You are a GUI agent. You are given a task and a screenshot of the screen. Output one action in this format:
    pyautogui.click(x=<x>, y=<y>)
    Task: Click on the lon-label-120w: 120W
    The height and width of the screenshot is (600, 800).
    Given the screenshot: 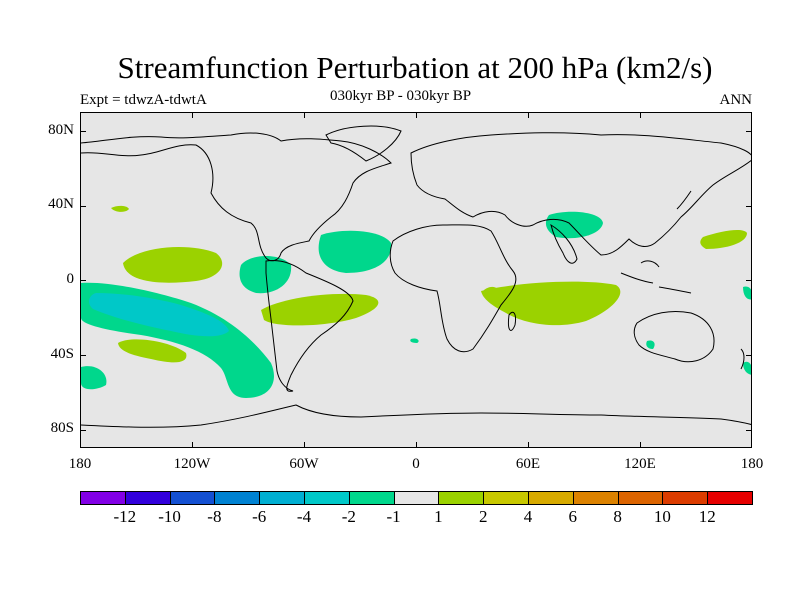 What is the action you would take?
    pyautogui.click(x=192, y=464)
    